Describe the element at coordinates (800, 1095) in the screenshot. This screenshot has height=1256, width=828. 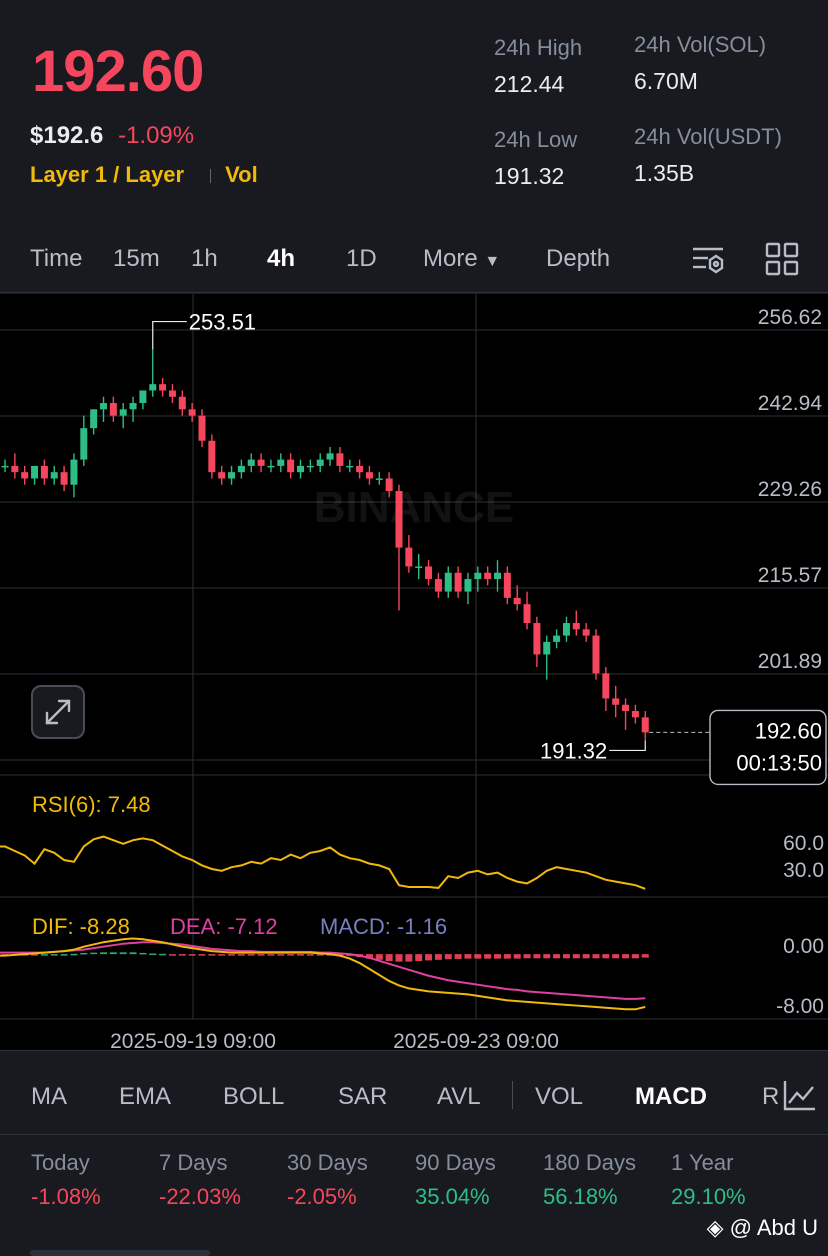
I see `indicator-settings-icon` at that location.